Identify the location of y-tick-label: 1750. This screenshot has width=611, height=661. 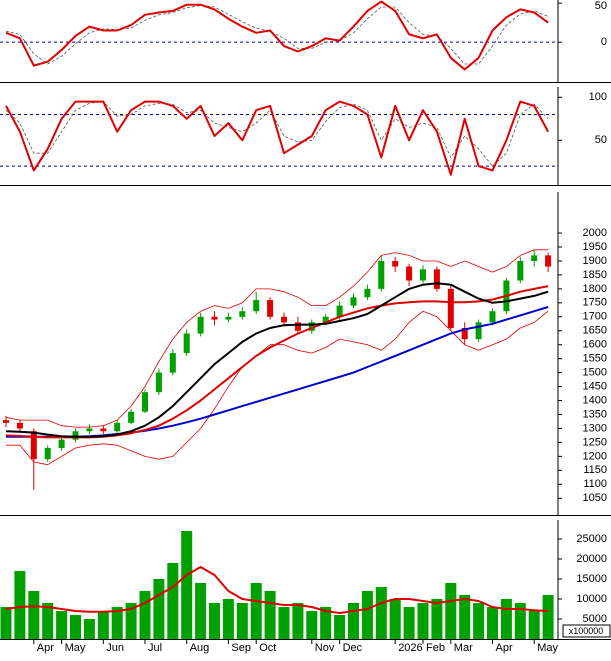
(595, 303).